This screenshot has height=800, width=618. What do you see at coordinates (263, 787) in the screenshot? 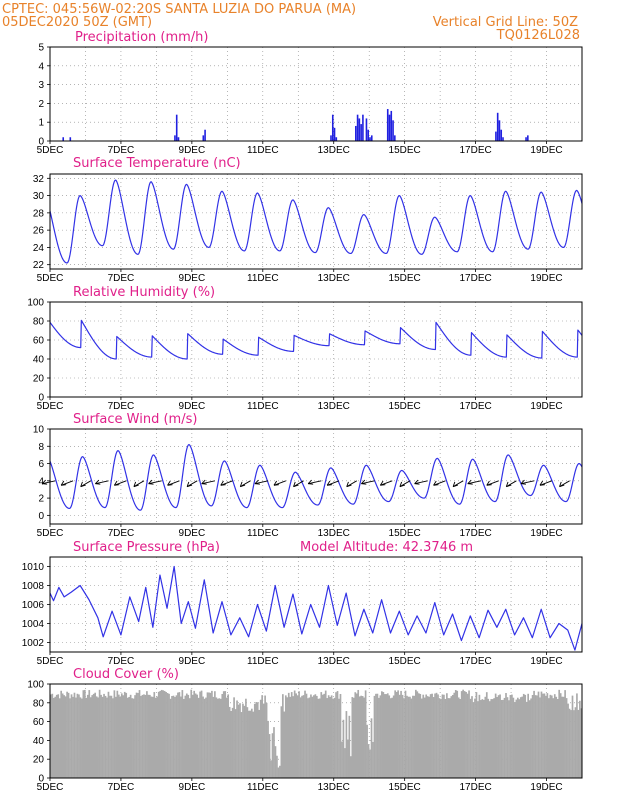
I see `x-tick-label: 11DEC` at bounding box center [263, 787].